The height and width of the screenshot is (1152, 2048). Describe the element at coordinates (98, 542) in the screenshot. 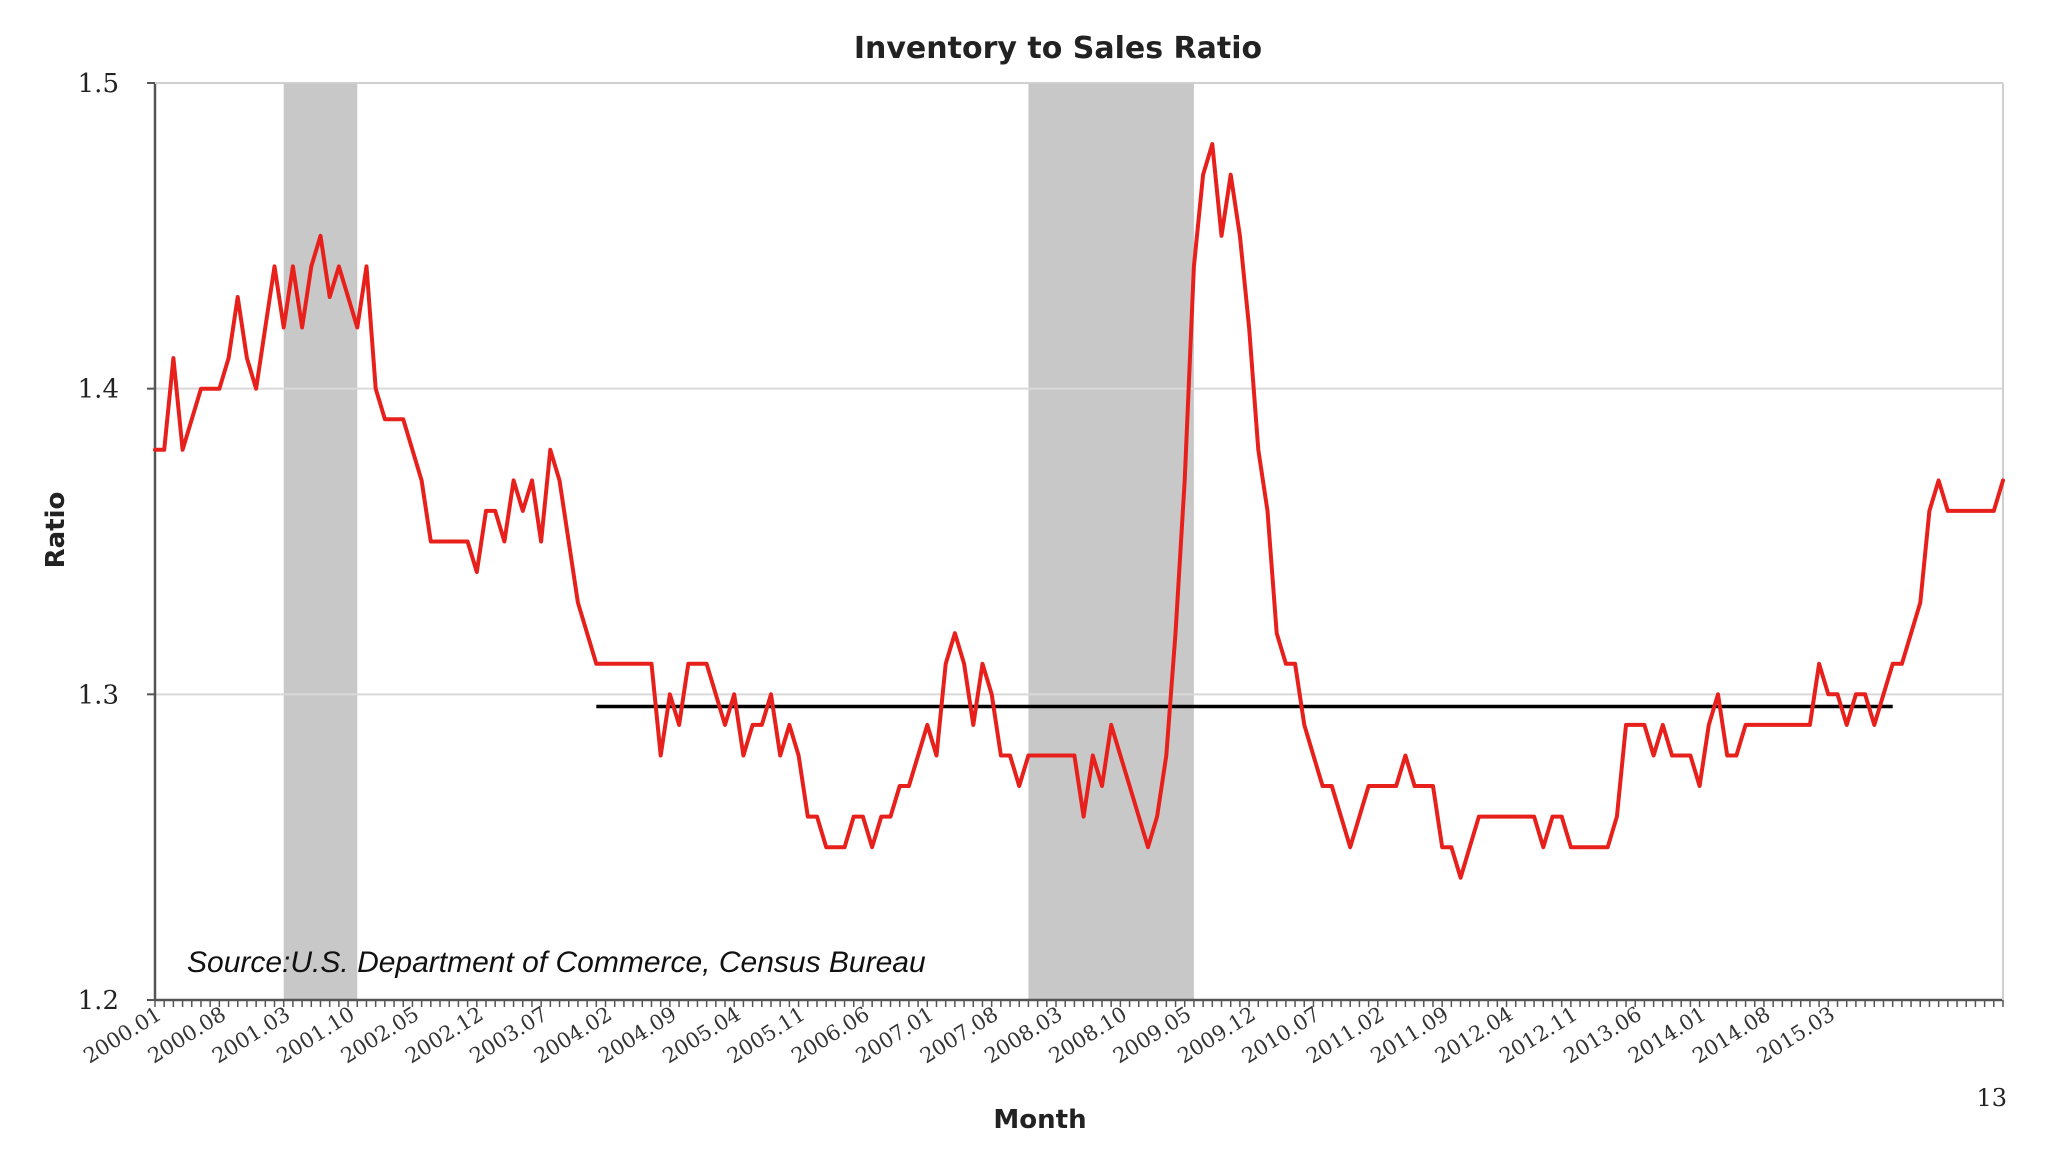

I see `y-tick-labels: 1.2 1.3 1.4 1.5` at that location.